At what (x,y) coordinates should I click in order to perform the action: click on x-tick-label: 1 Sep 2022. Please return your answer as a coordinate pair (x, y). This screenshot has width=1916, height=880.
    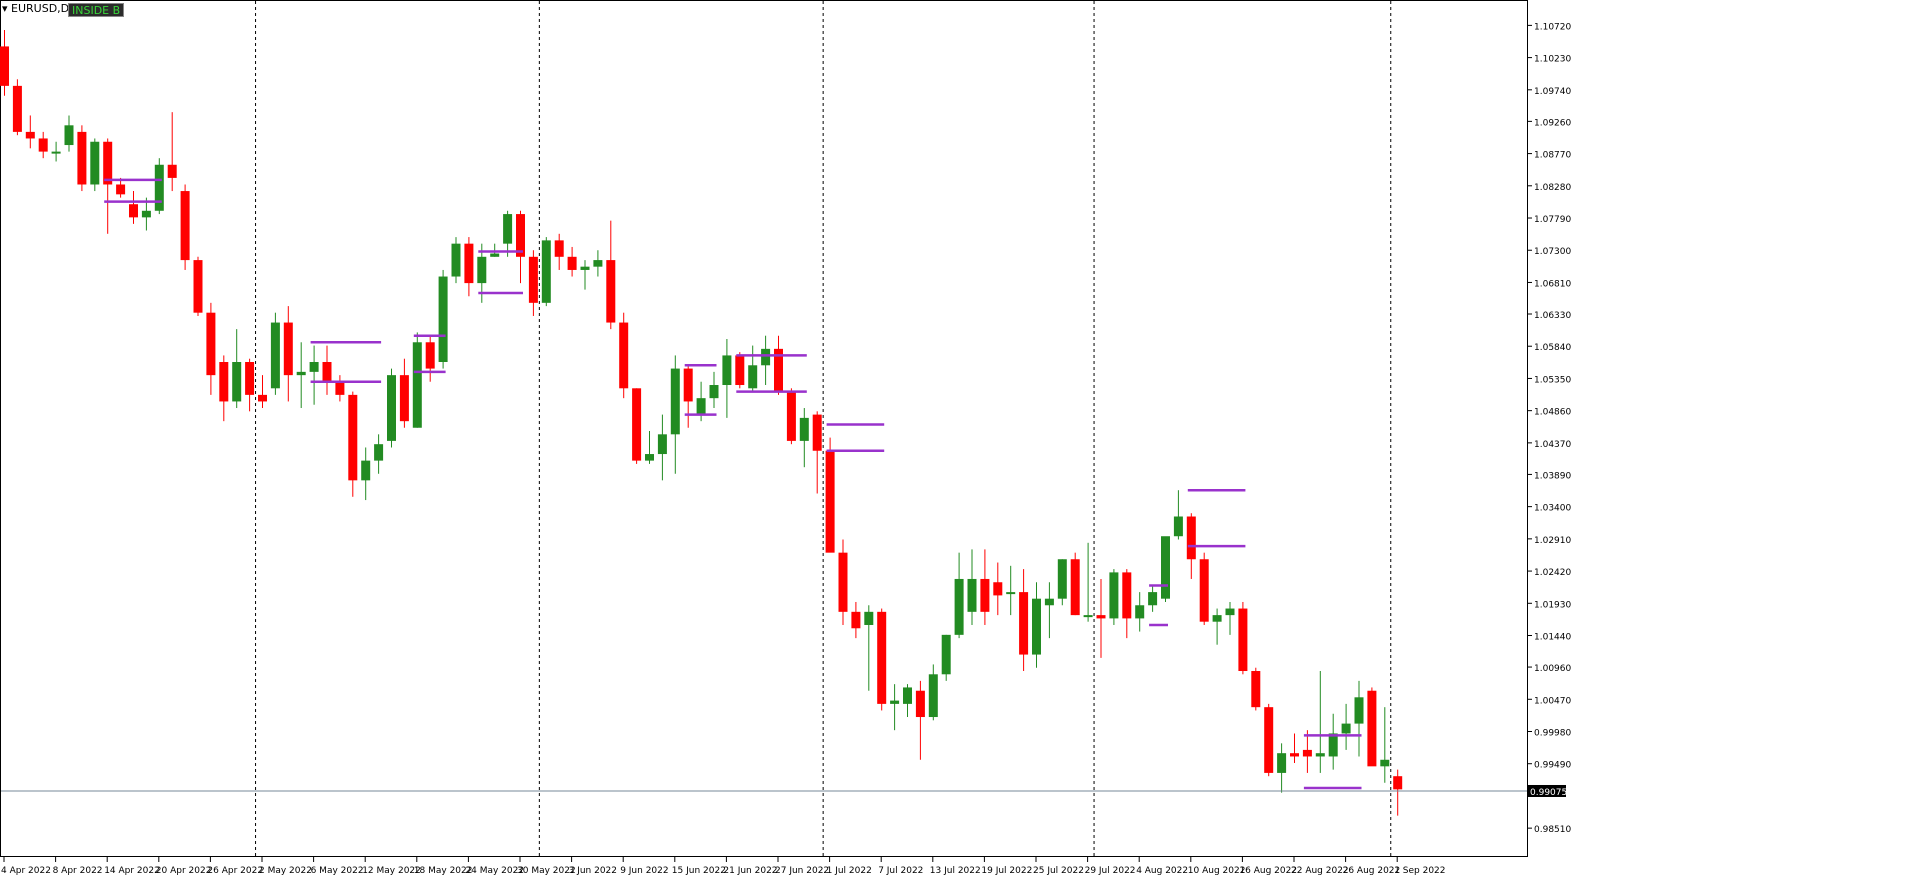
    Looking at the image, I should click on (1419, 871).